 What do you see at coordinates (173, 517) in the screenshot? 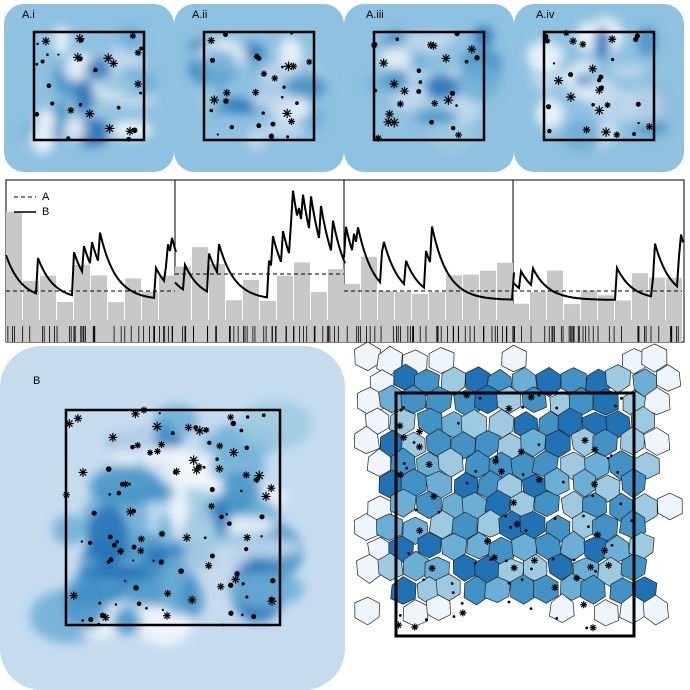
I see `frame` at bounding box center [173, 517].